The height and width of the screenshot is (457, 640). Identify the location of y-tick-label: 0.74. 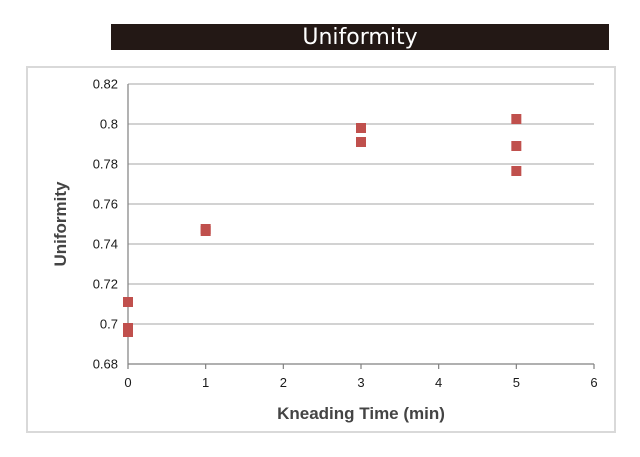
(105, 244).